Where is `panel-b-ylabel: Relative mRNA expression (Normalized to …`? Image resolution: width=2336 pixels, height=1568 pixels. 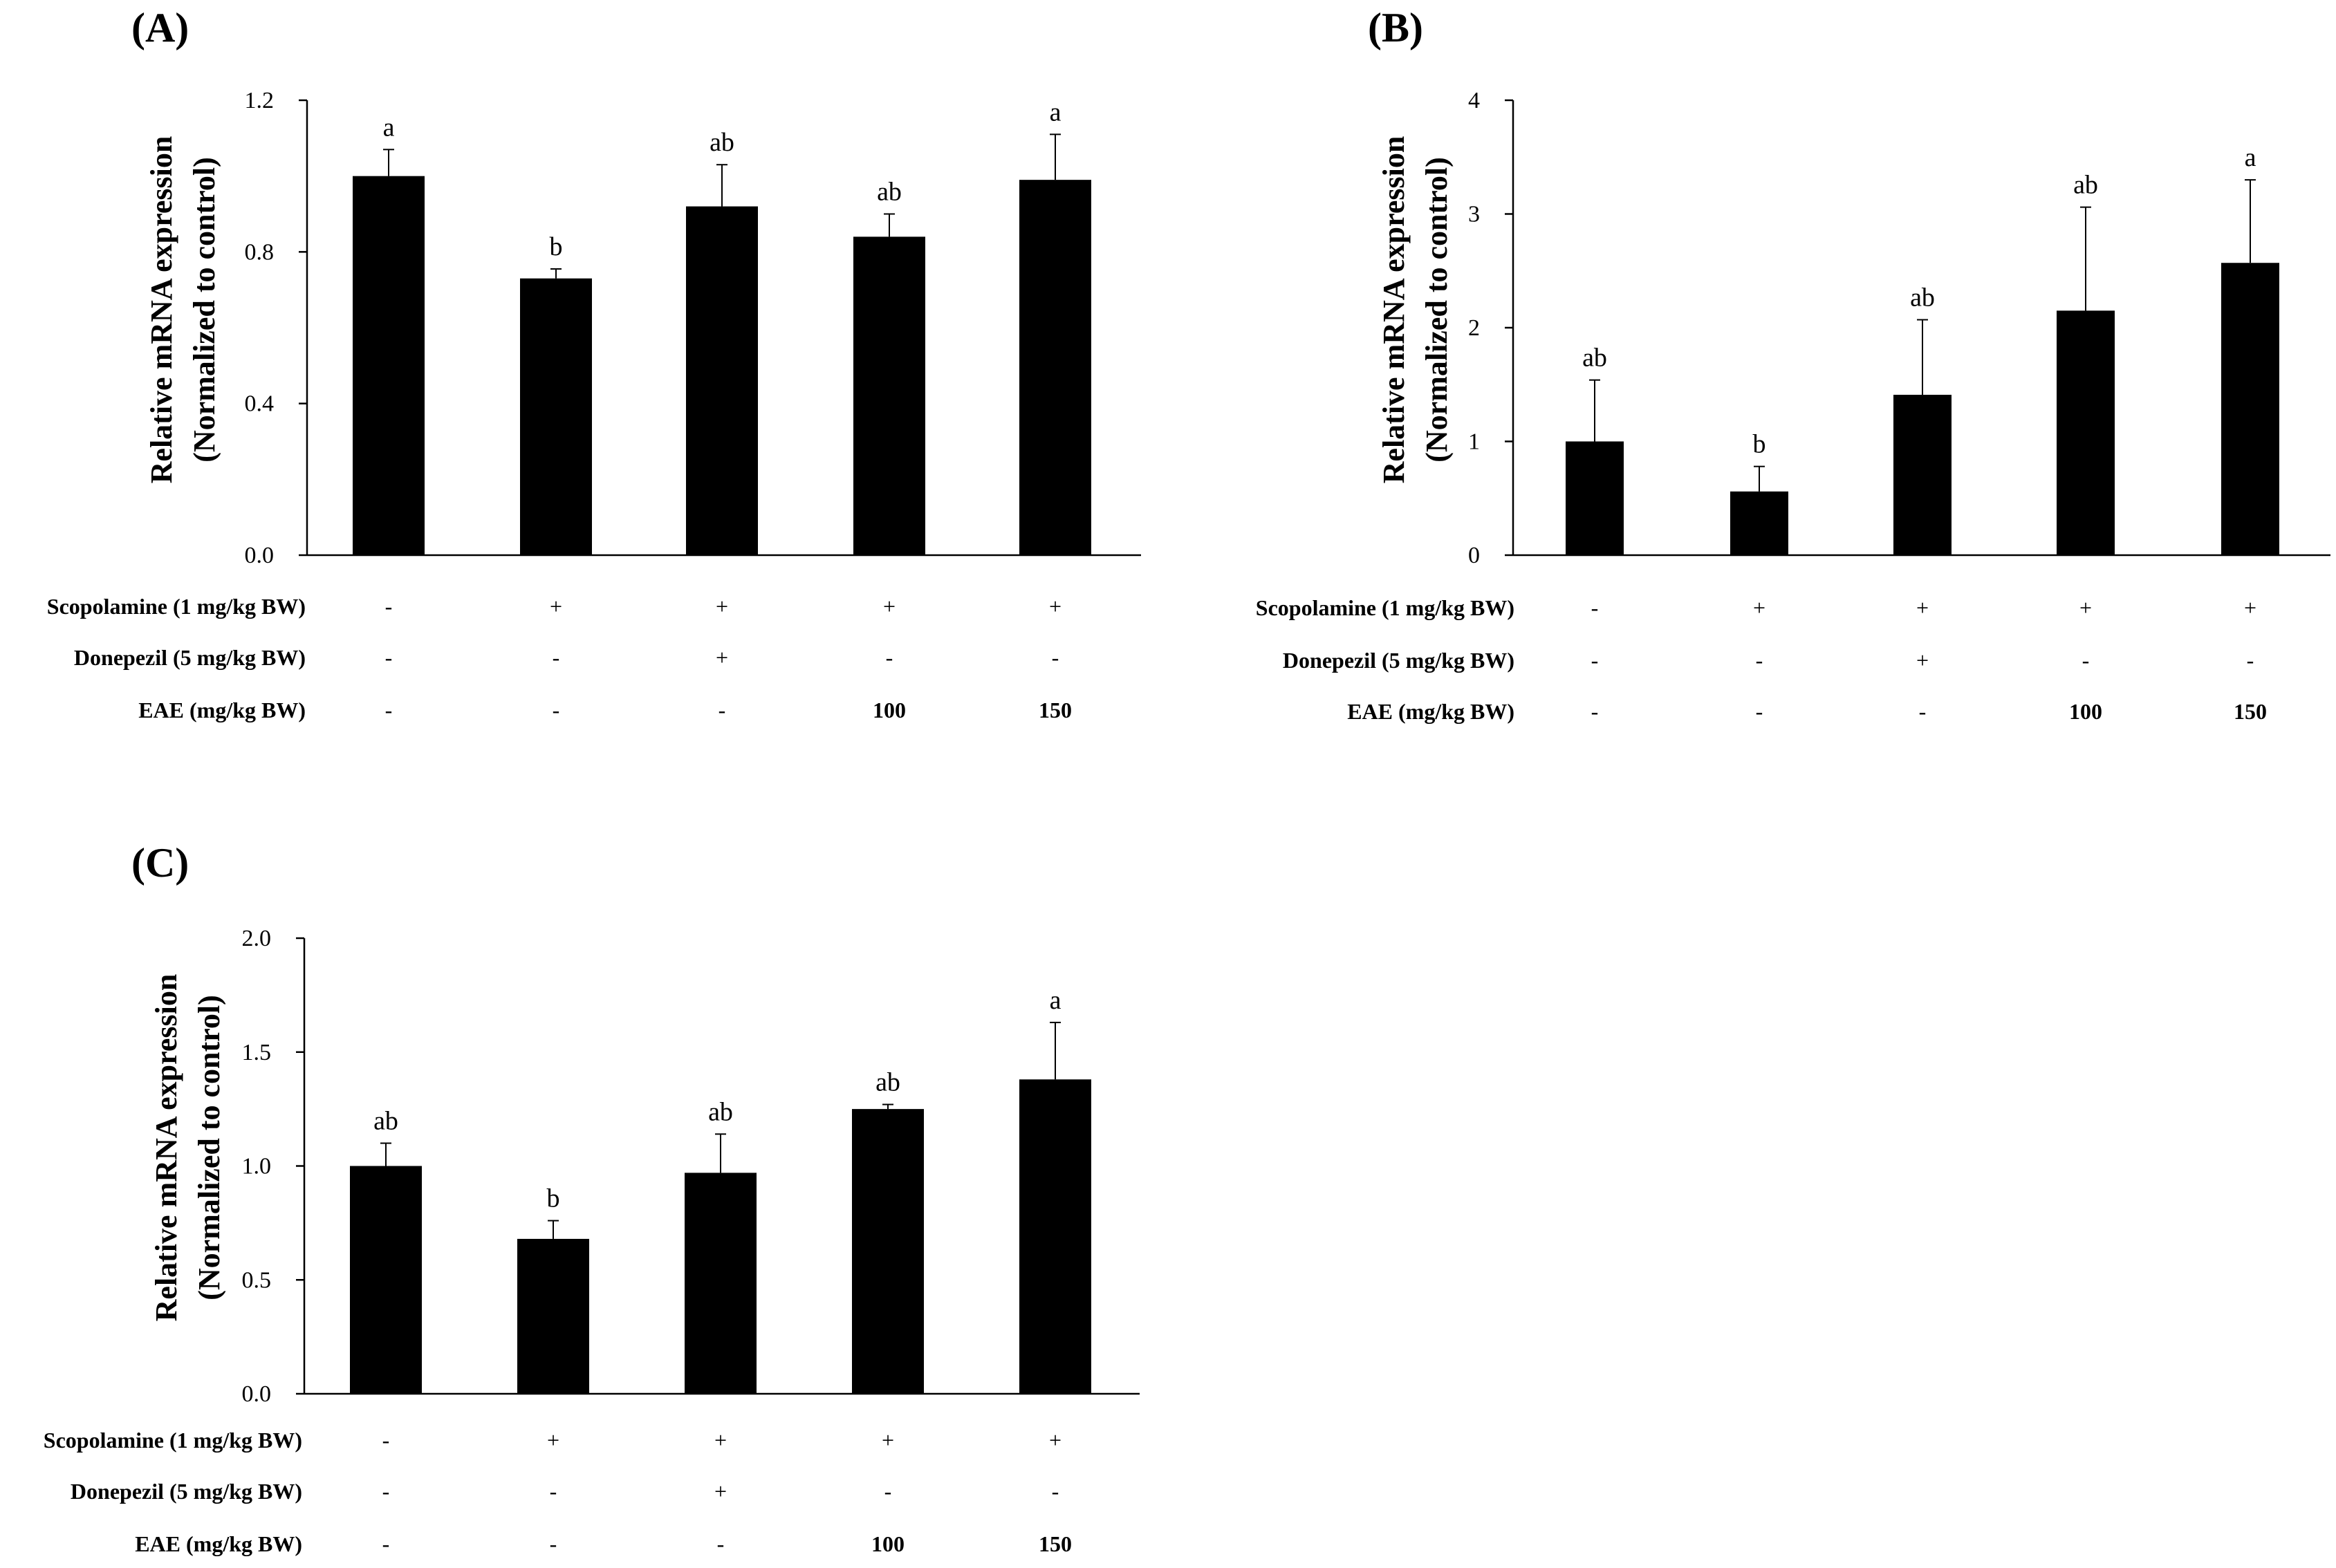
panel-b-ylabel: Relative mRNA expression (Normalized to … is located at coordinates (1415, 310).